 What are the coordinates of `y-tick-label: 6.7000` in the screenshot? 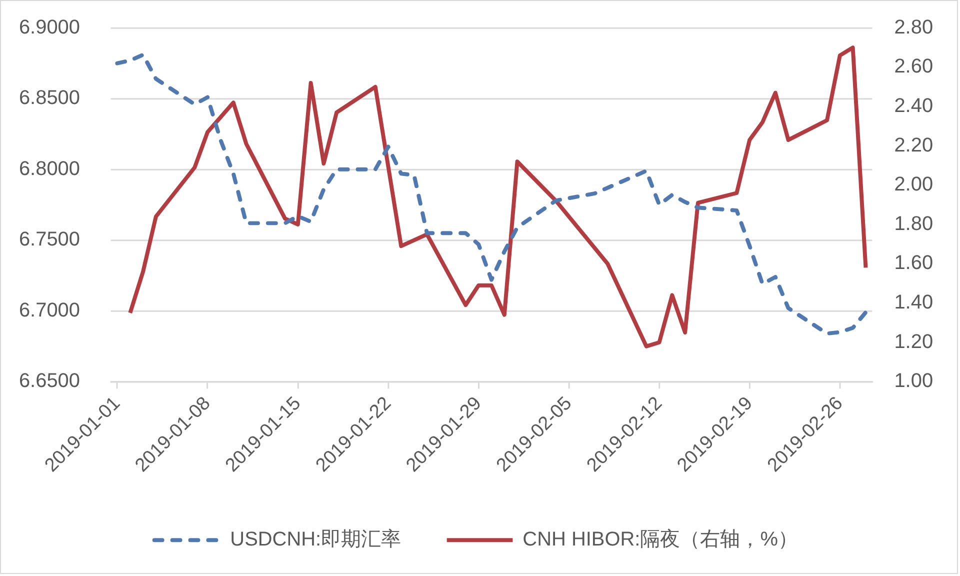 It's located at (49, 310).